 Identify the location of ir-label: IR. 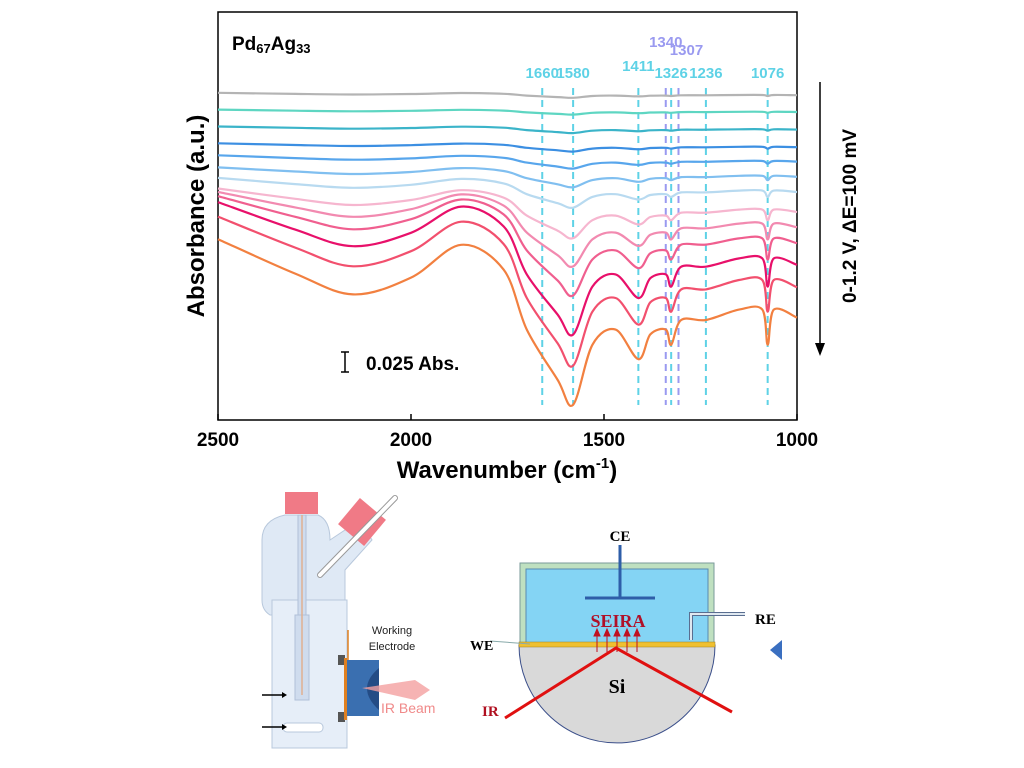
(490, 712).